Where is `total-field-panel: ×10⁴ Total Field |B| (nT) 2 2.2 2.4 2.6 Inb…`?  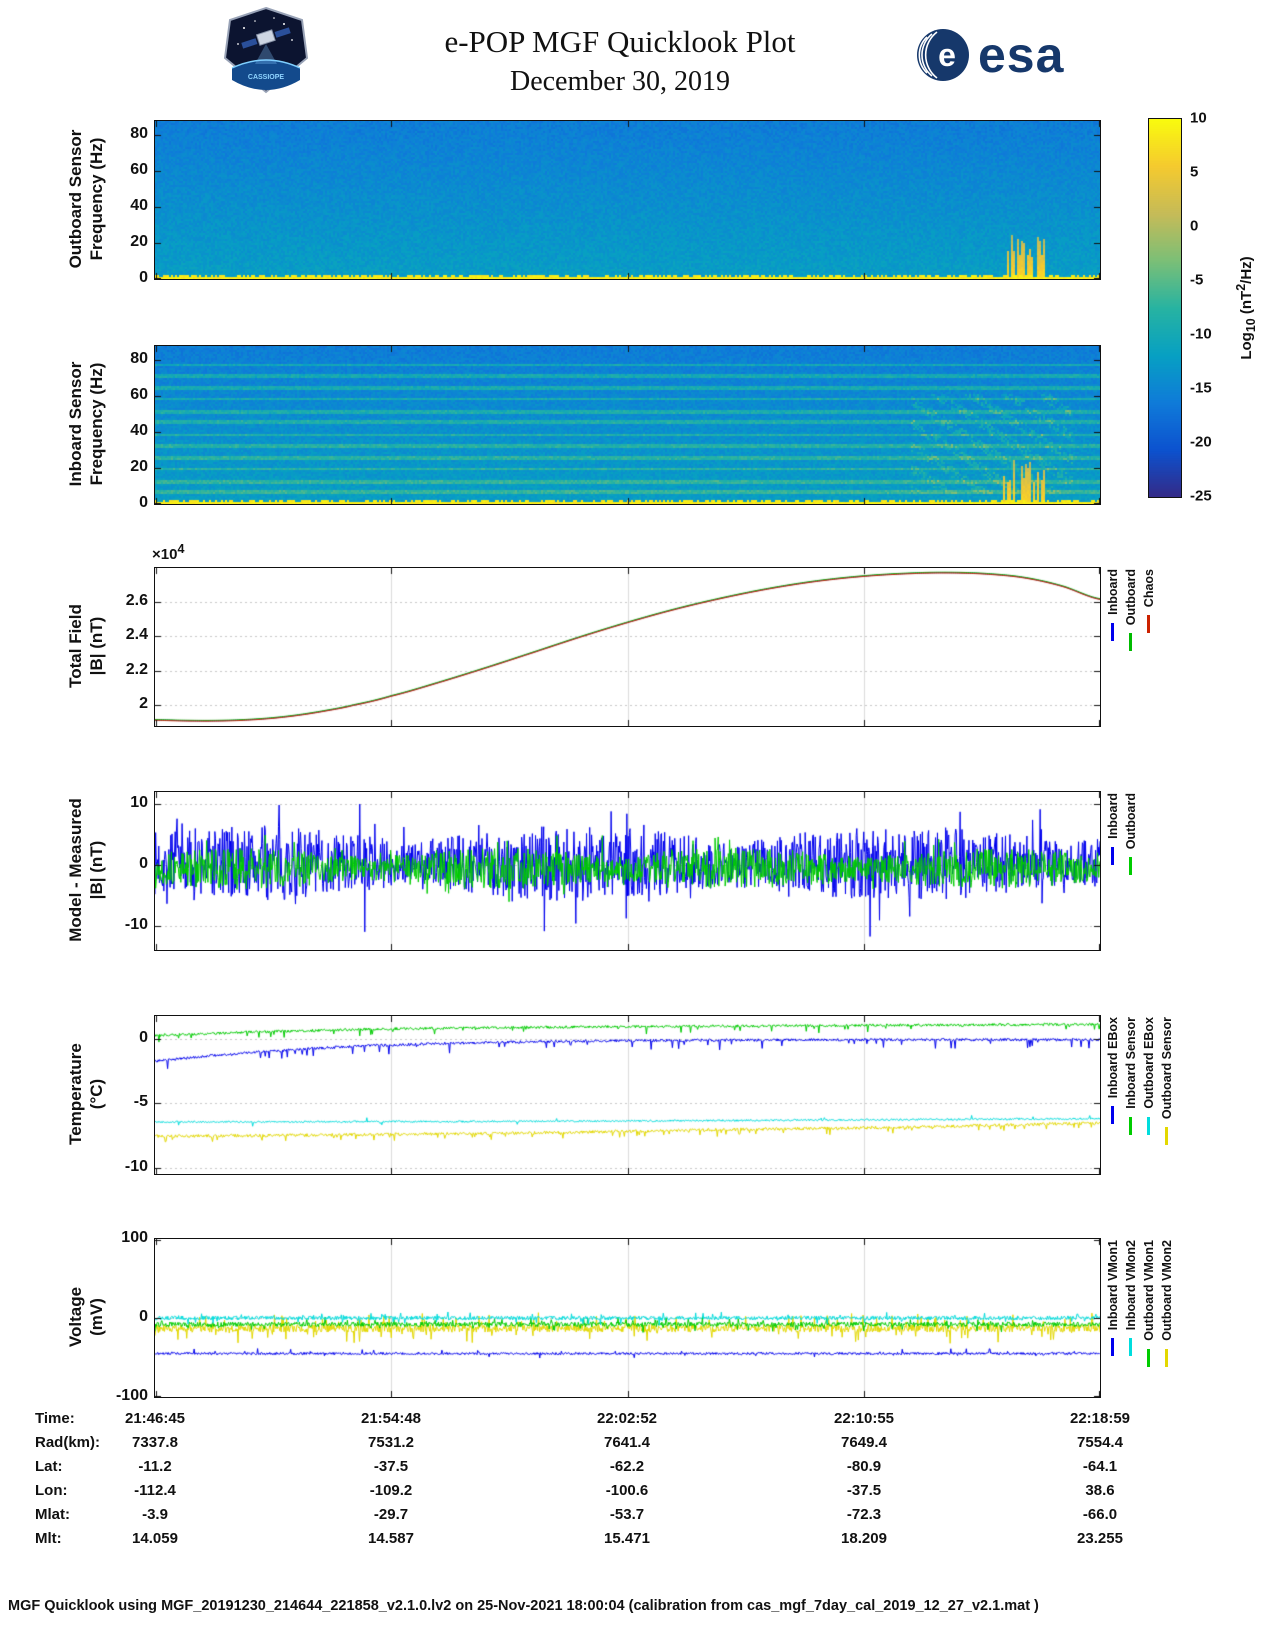
total-field-panel: ×10⁴ Total Field |B| (nT) 2 2.2 2.4 2.6 Inb… is located at coordinates (637, 634).